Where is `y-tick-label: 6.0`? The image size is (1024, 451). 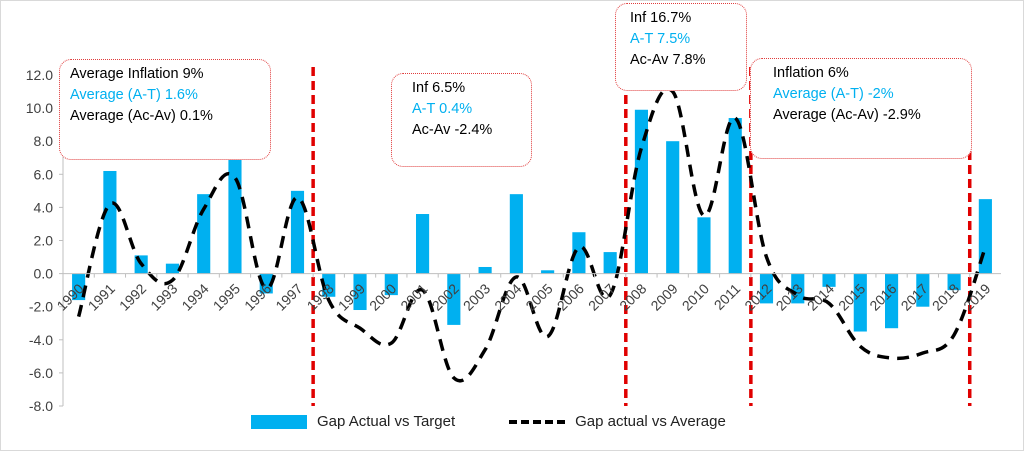 y-tick-label: 6.0 is located at coordinates (44, 174).